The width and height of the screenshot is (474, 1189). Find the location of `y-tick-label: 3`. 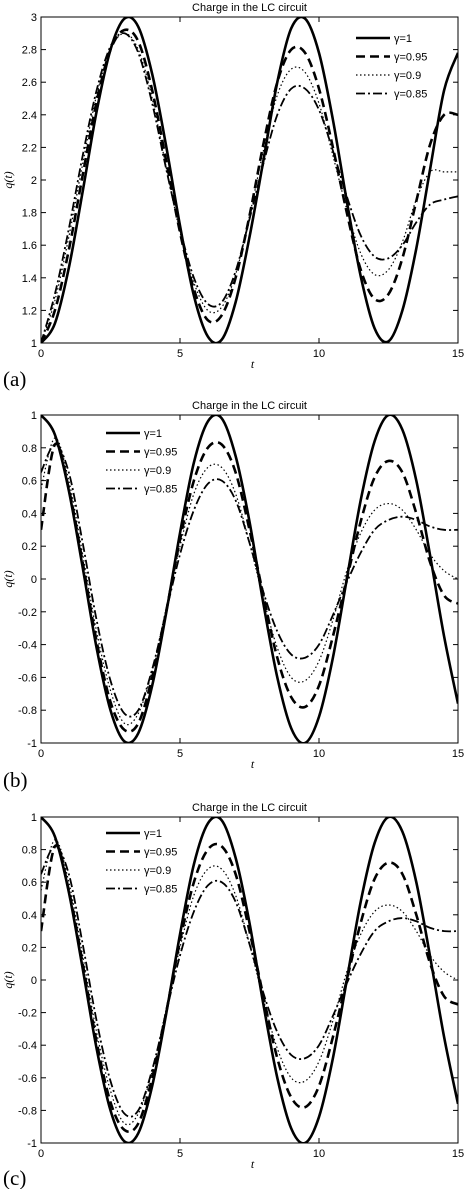

y-tick-label: 3 is located at coordinates (34, 18).